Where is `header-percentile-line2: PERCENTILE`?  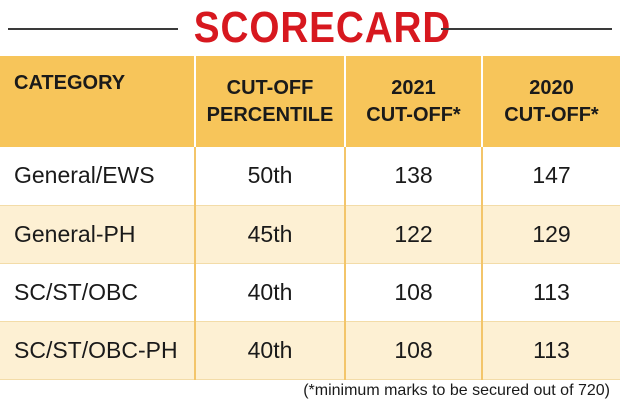
header-percentile-line2: PERCENTILE is located at coordinates (270, 114).